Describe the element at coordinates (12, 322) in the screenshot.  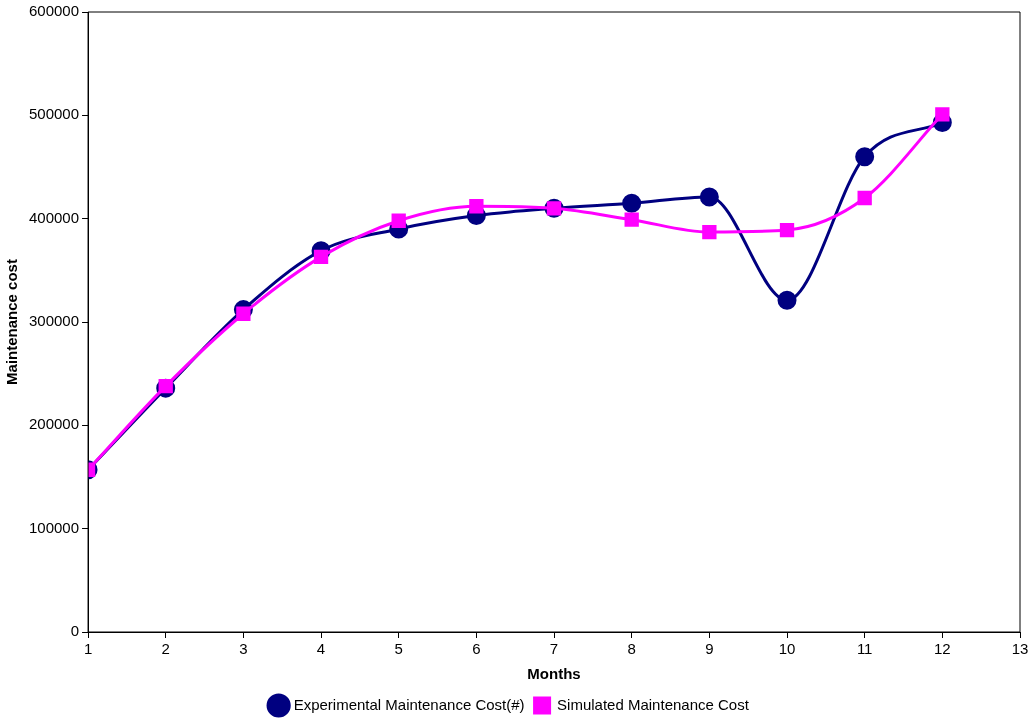
I see `y-axis-title: Maintenance cost` at that location.